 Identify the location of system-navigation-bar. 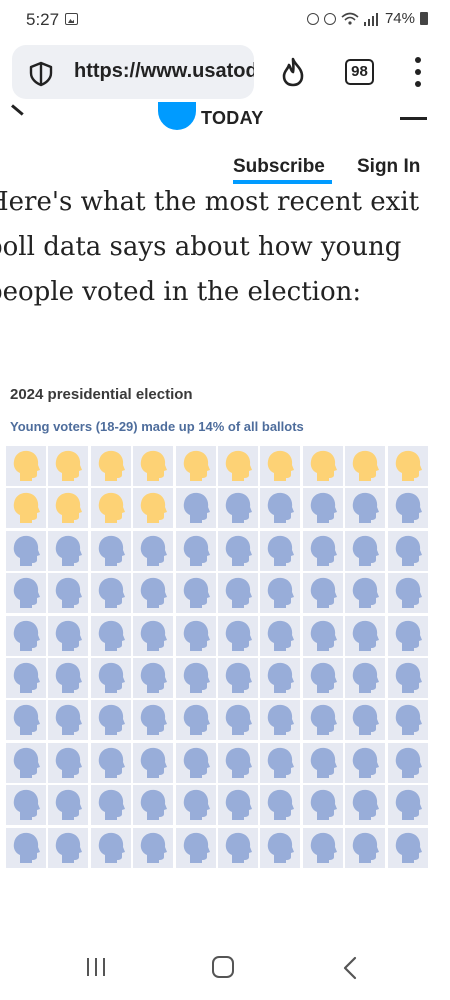
(225, 965).